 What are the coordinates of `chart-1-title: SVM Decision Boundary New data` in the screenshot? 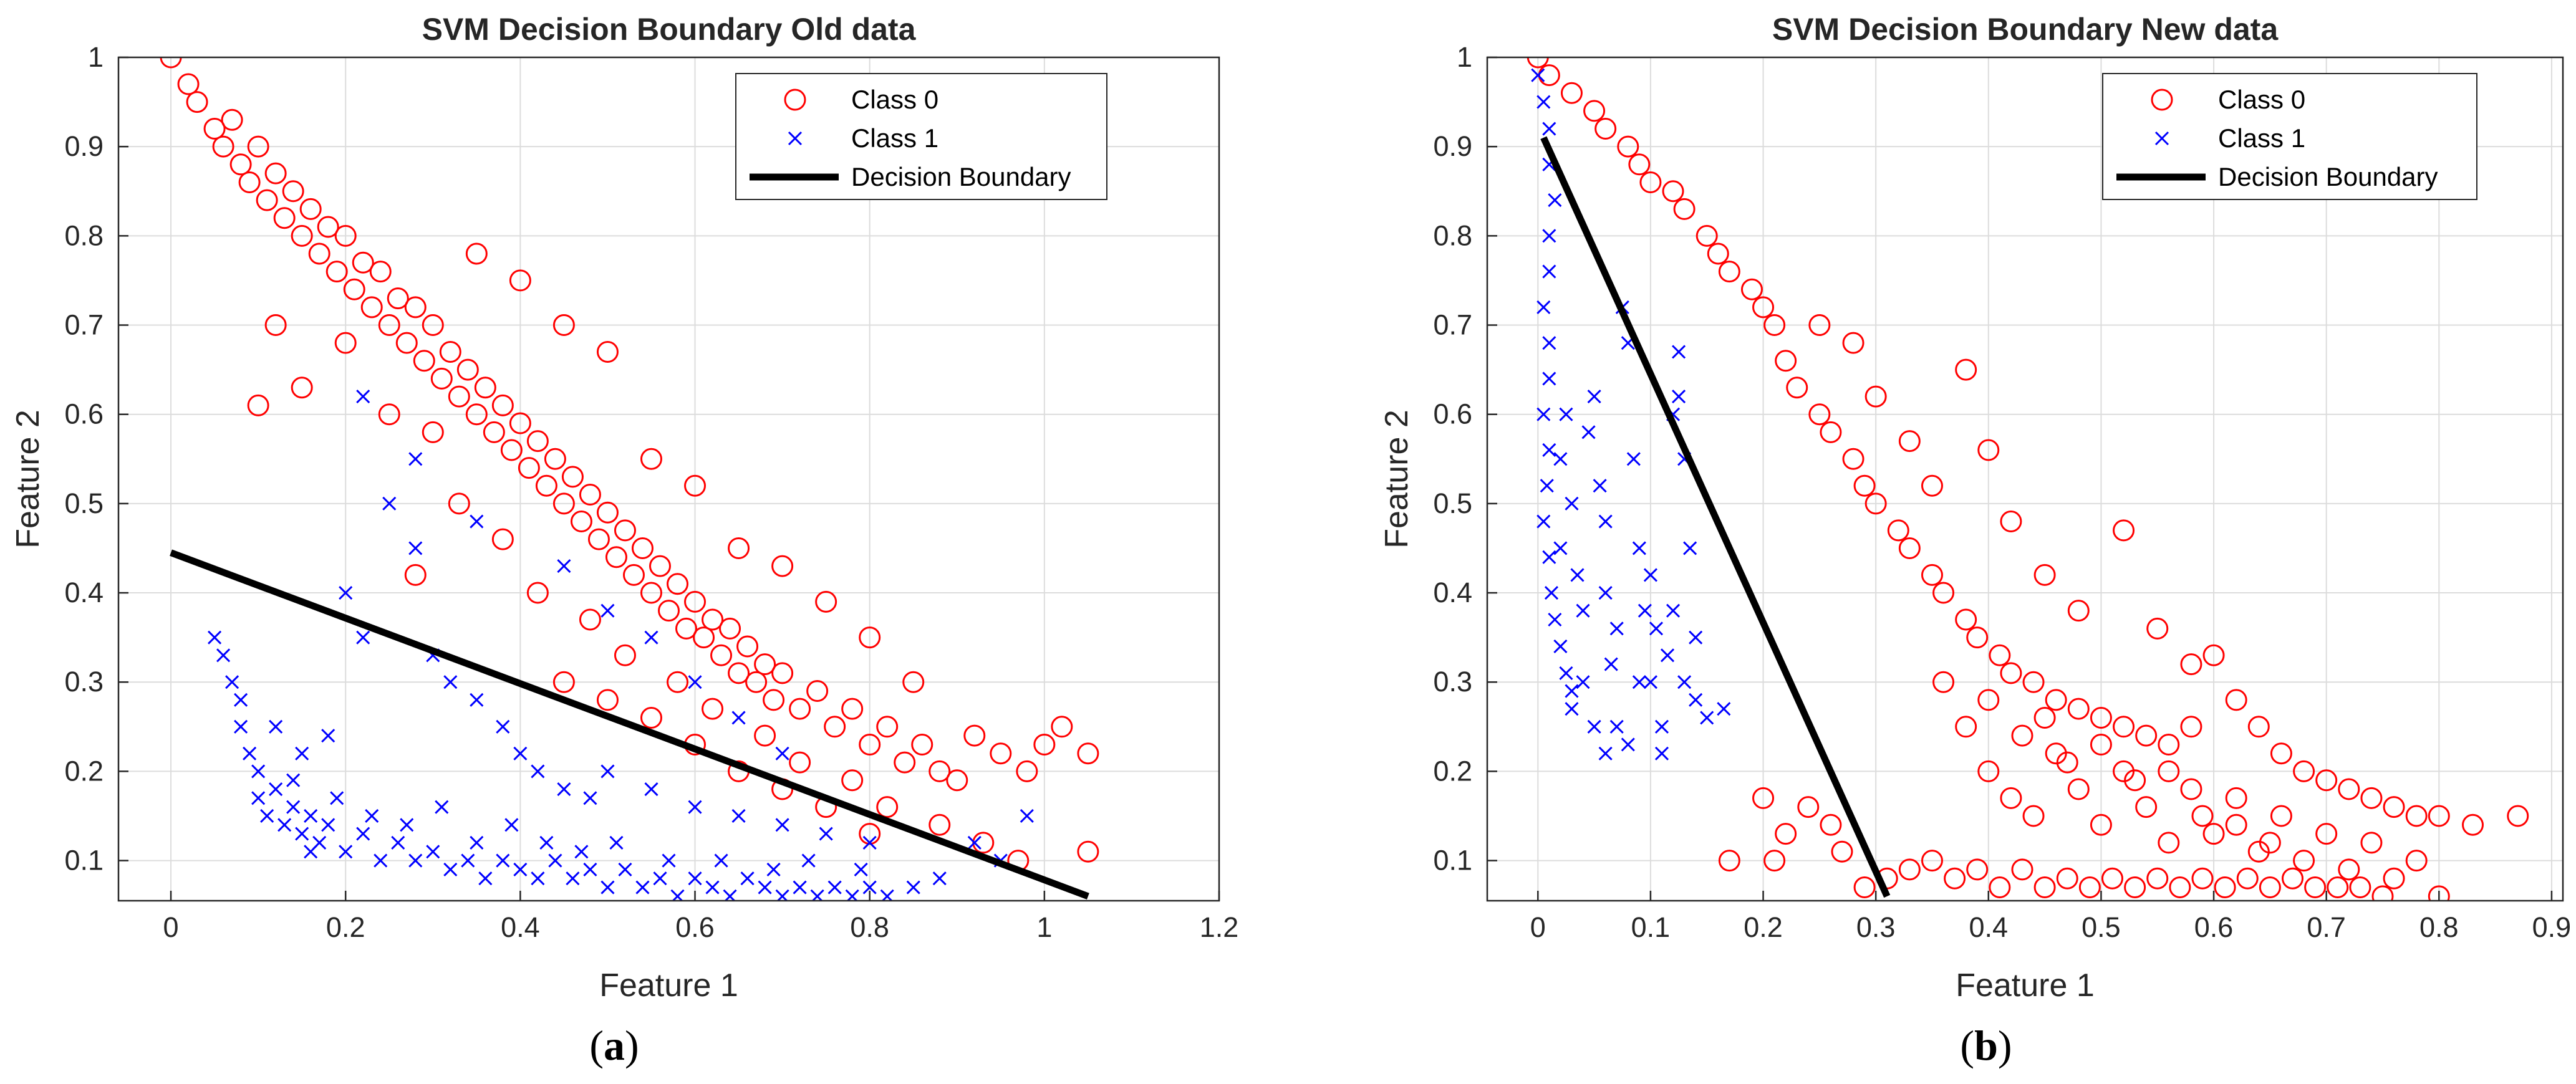 It's located at (2025, 30).